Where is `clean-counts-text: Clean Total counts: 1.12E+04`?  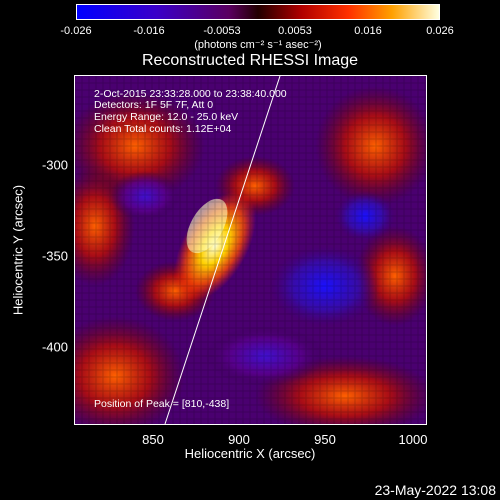
clean-counts-text: Clean Total counts: 1.12E+04 is located at coordinates (163, 129).